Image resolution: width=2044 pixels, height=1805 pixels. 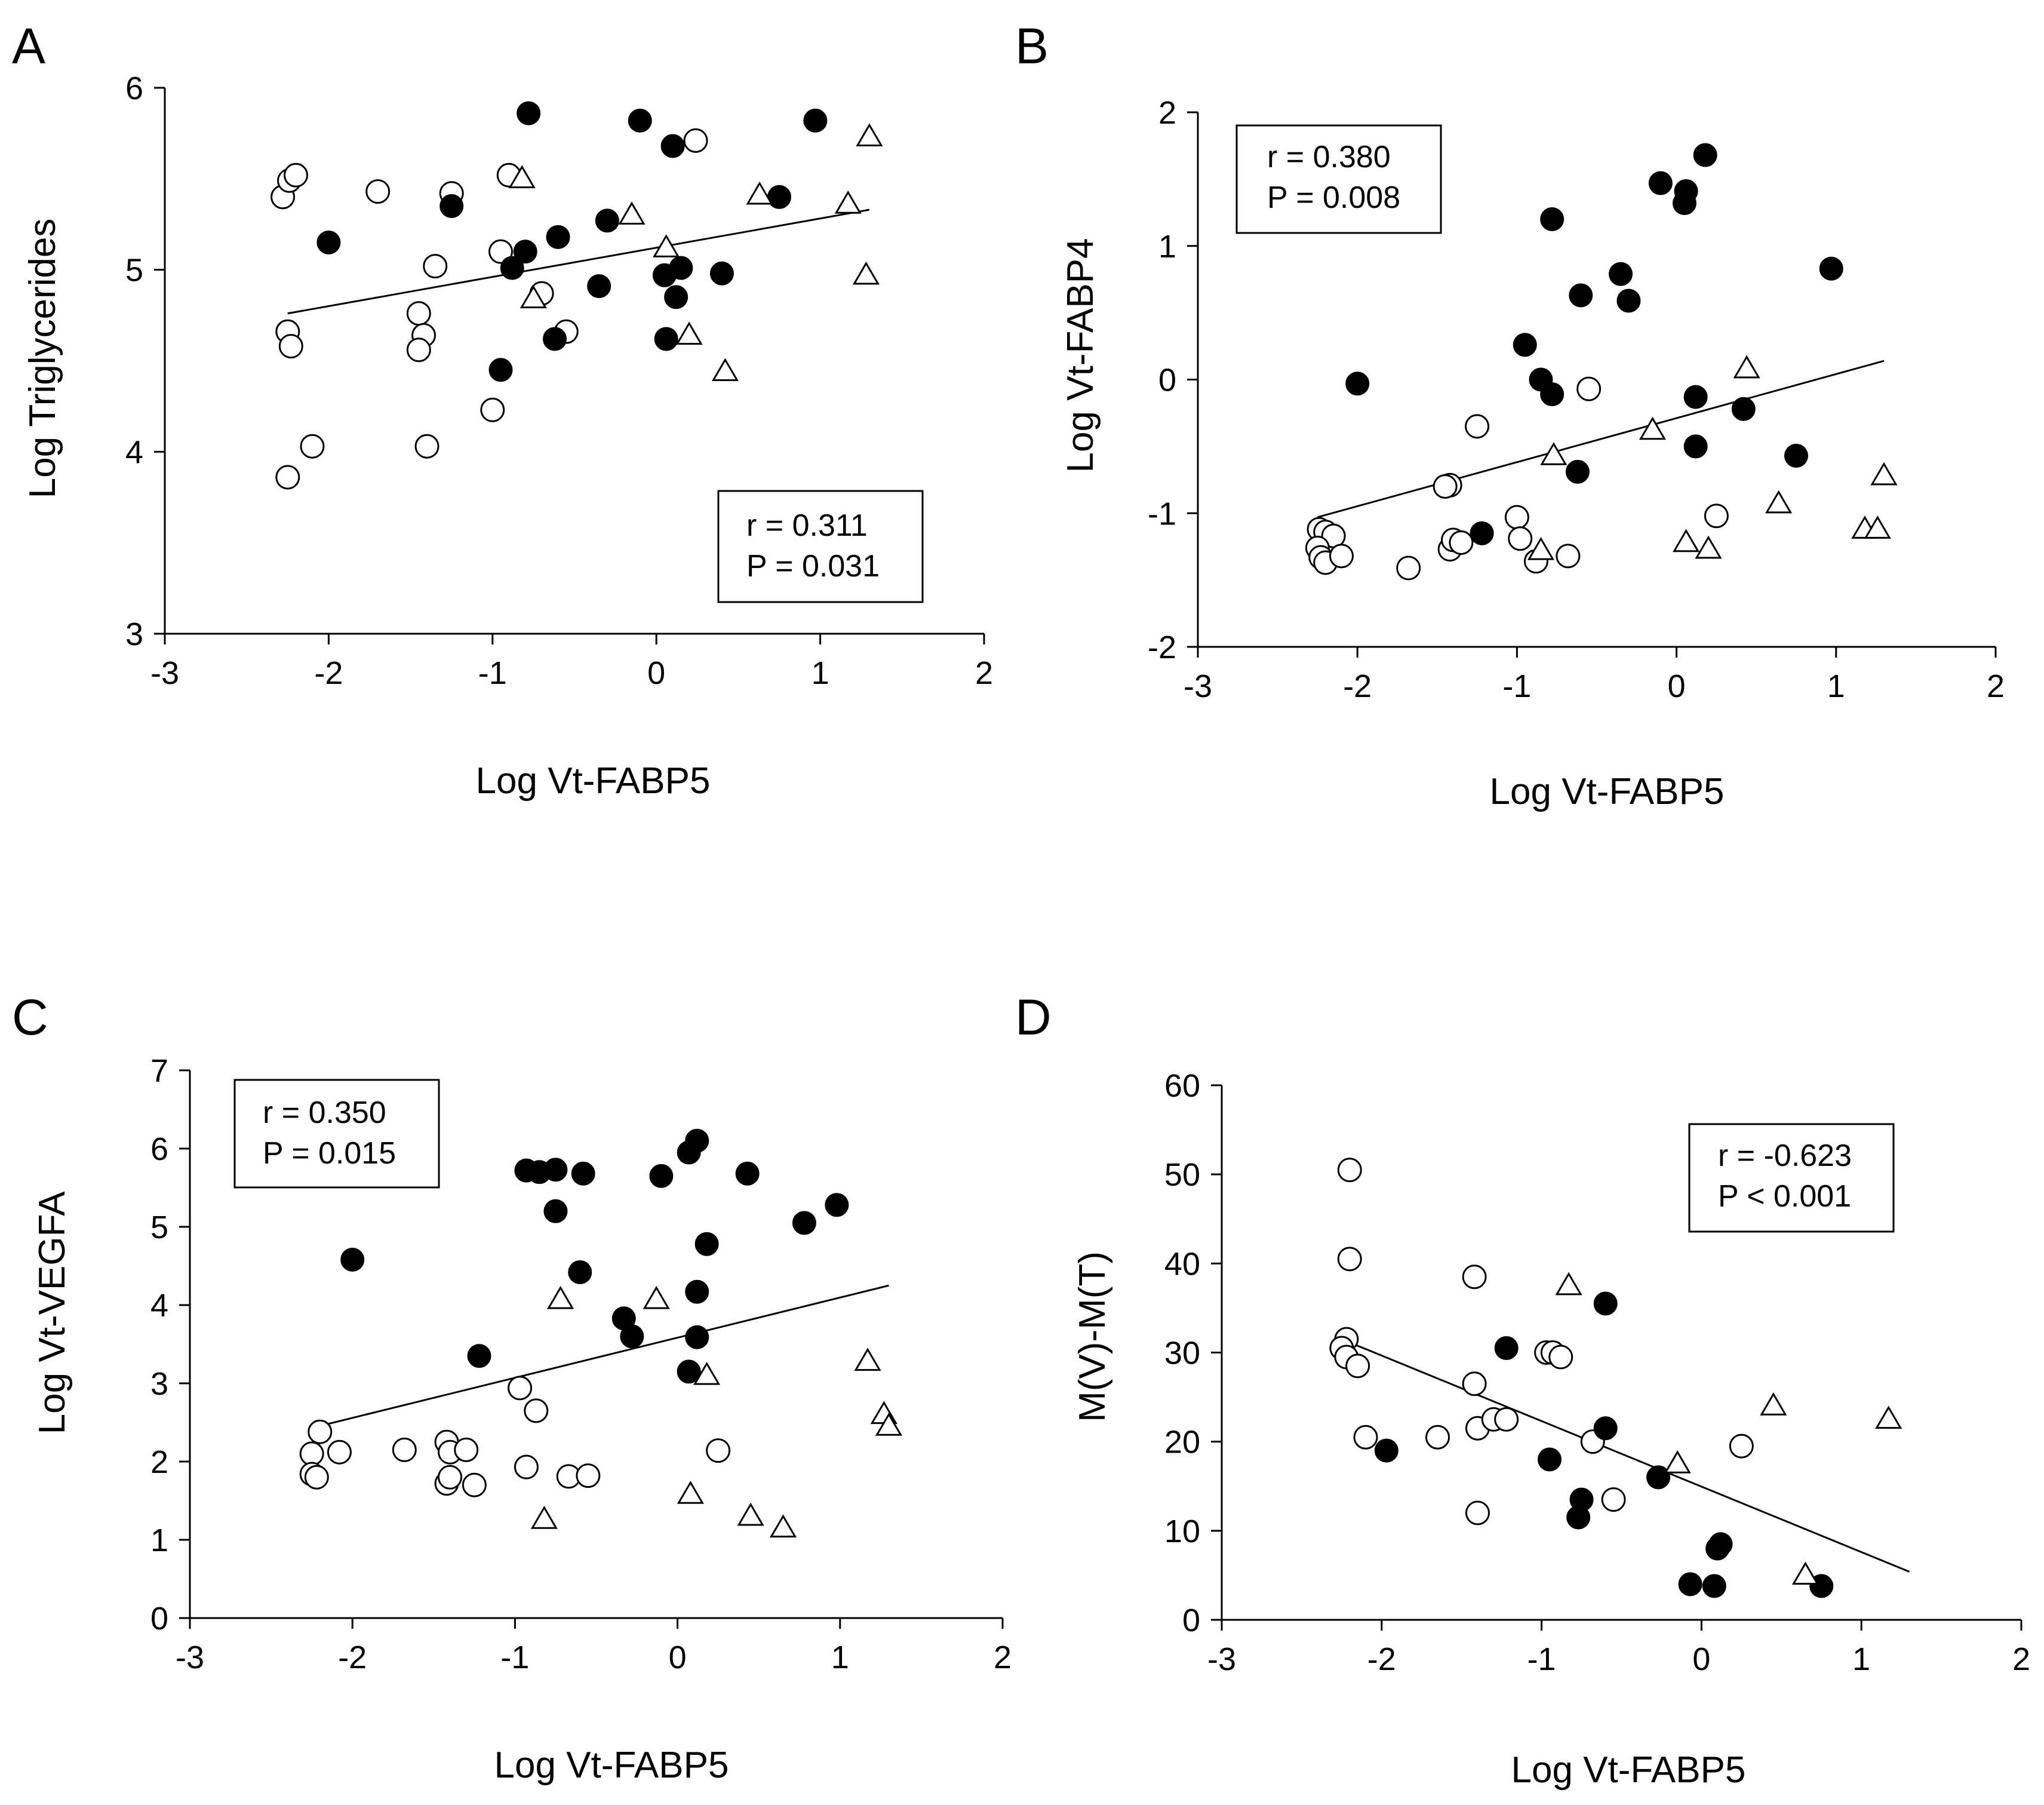 What do you see at coordinates (1329, 157) in the screenshot?
I see `stats-r: r = 0.380` at bounding box center [1329, 157].